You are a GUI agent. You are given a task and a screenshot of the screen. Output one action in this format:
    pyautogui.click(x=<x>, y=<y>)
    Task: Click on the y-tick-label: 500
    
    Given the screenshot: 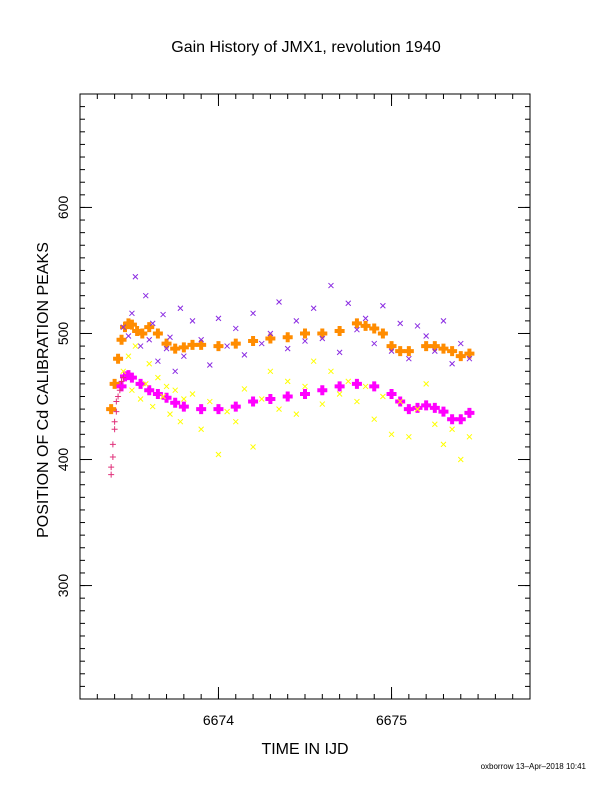 What is the action you would take?
    pyautogui.click(x=63, y=334)
    